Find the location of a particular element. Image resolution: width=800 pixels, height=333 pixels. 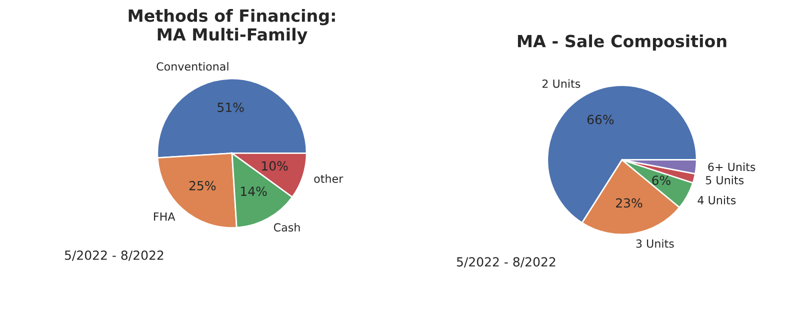

data-label: 23% is located at coordinates (629, 203).